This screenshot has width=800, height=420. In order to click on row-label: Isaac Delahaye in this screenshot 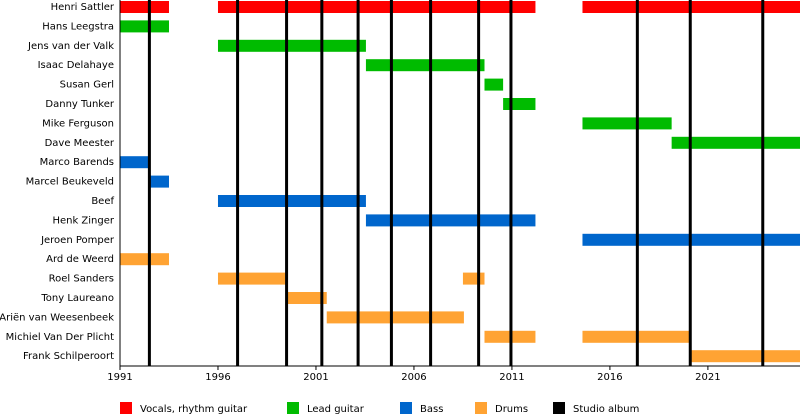, I will do `click(76, 65)`.